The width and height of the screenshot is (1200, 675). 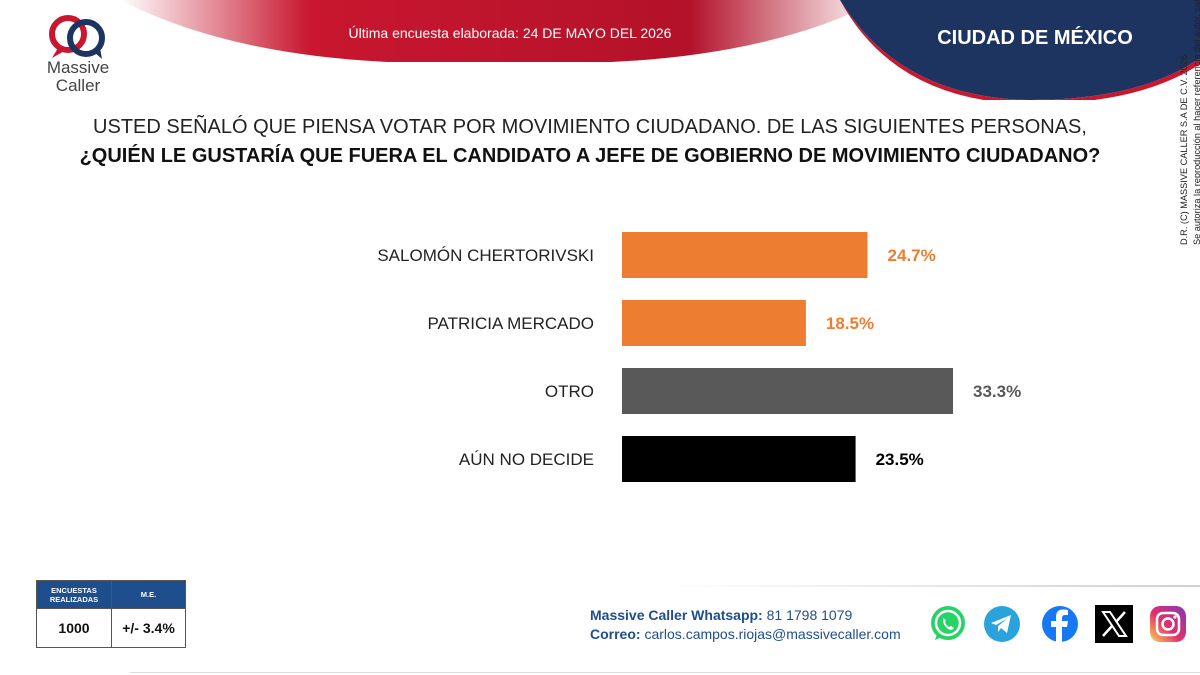 I want to click on telegram-icon, so click(x=1002, y=624).